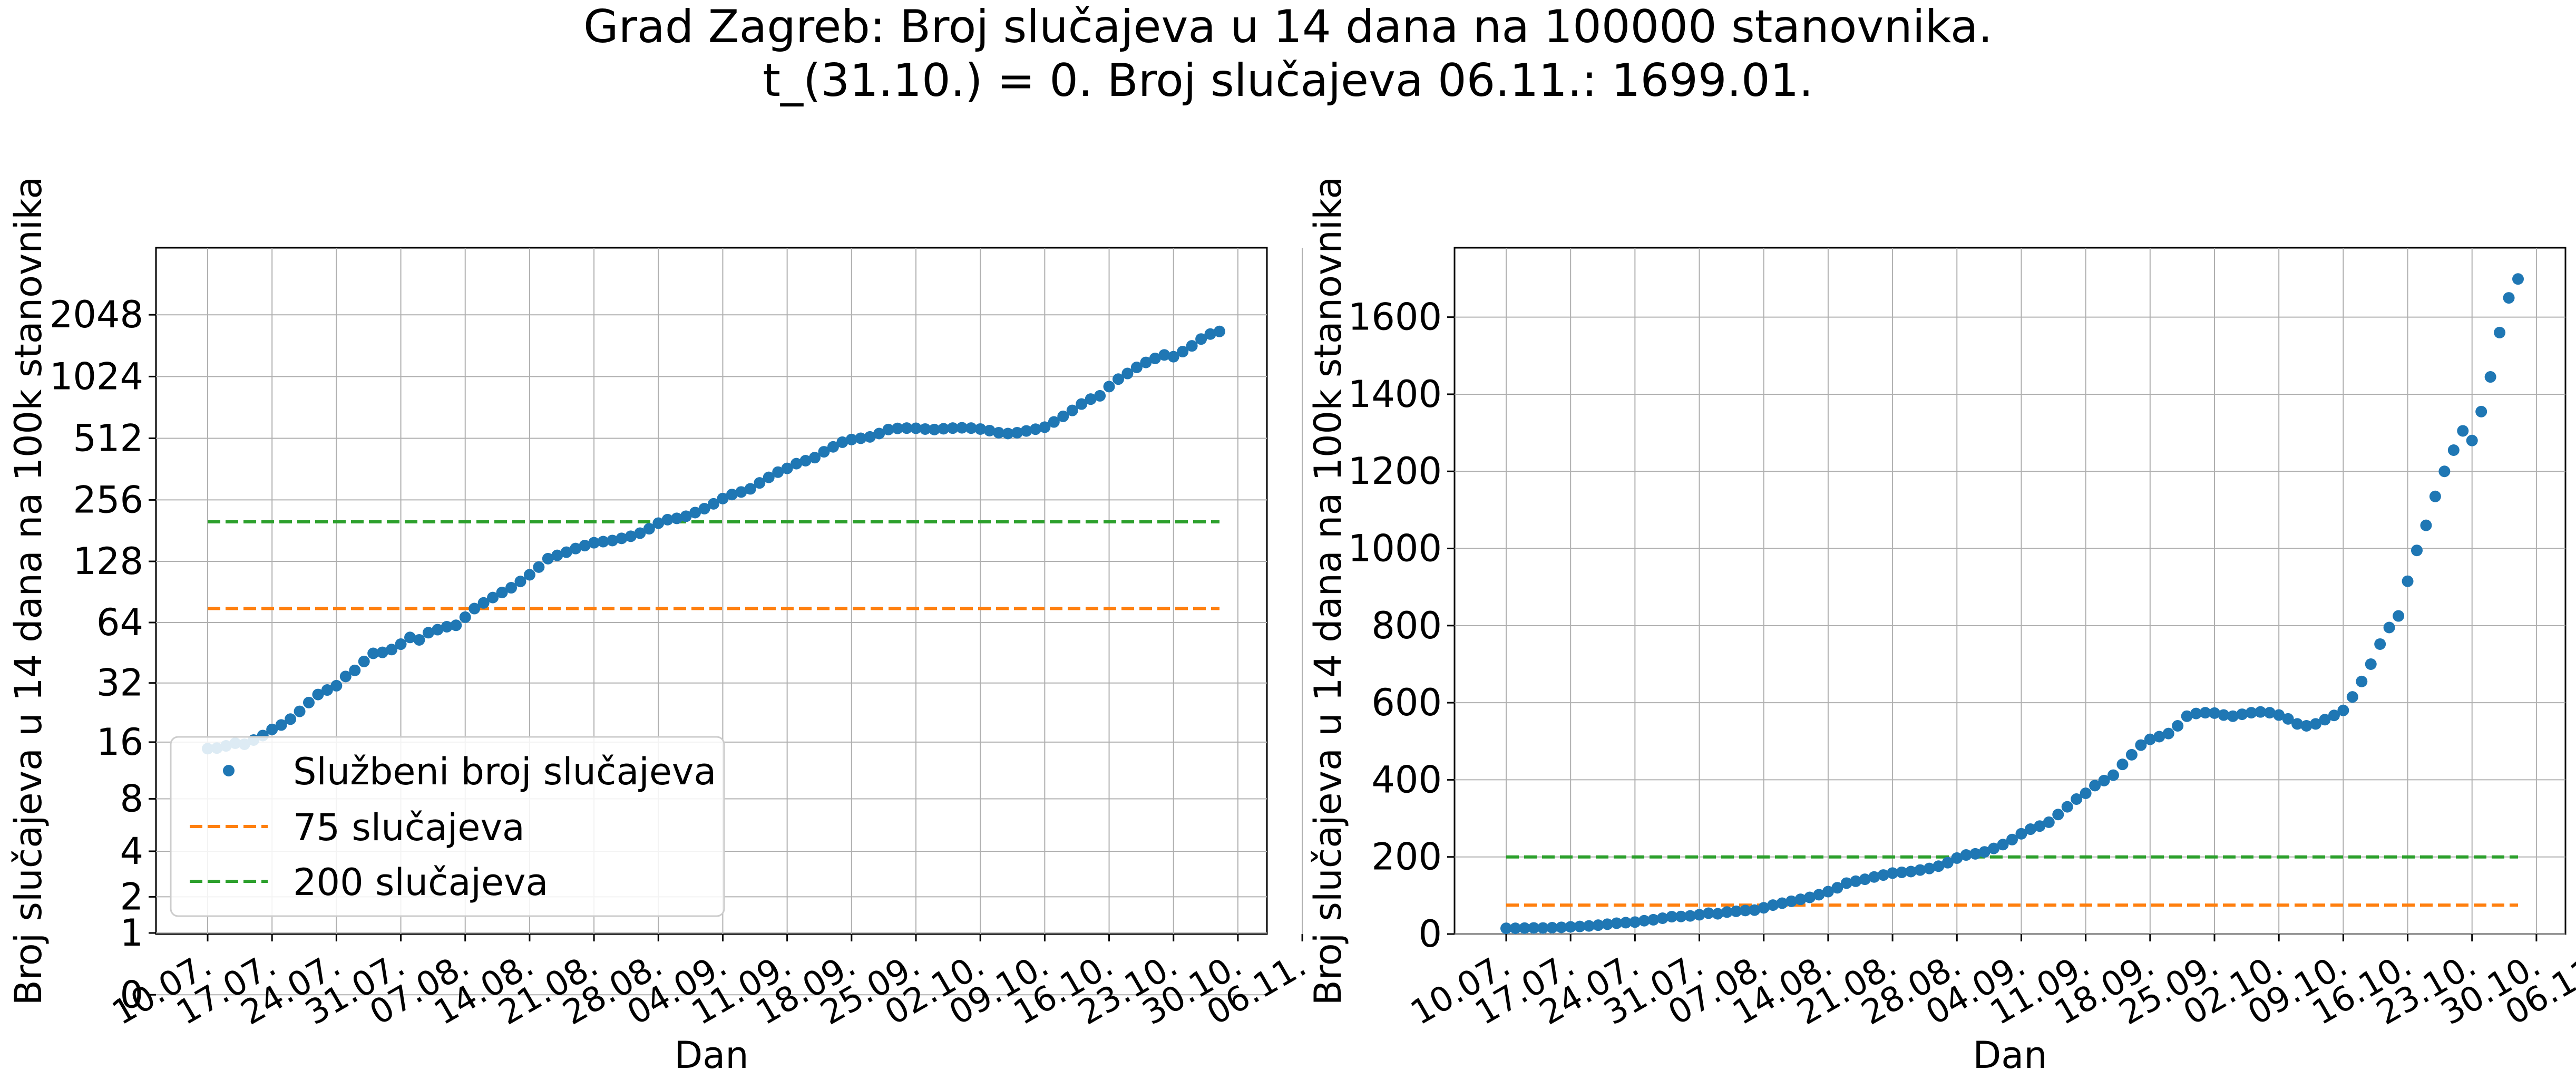 Image resolution: width=2576 pixels, height=1089 pixels. What do you see at coordinates (108, 561) in the screenshot?
I see `left-y-tick-label: 128` at bounding box center [108, 561].